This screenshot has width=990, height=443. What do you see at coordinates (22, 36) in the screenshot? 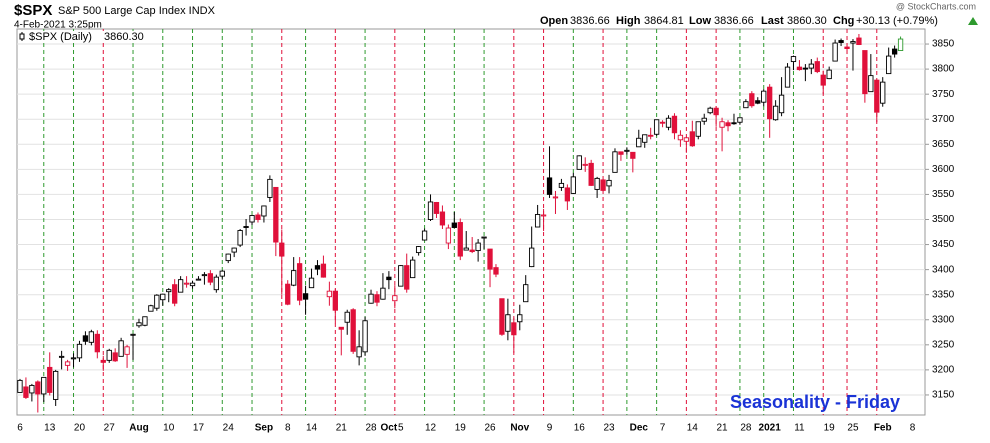
I see `legend-icon` at bounding box center [22, 36].